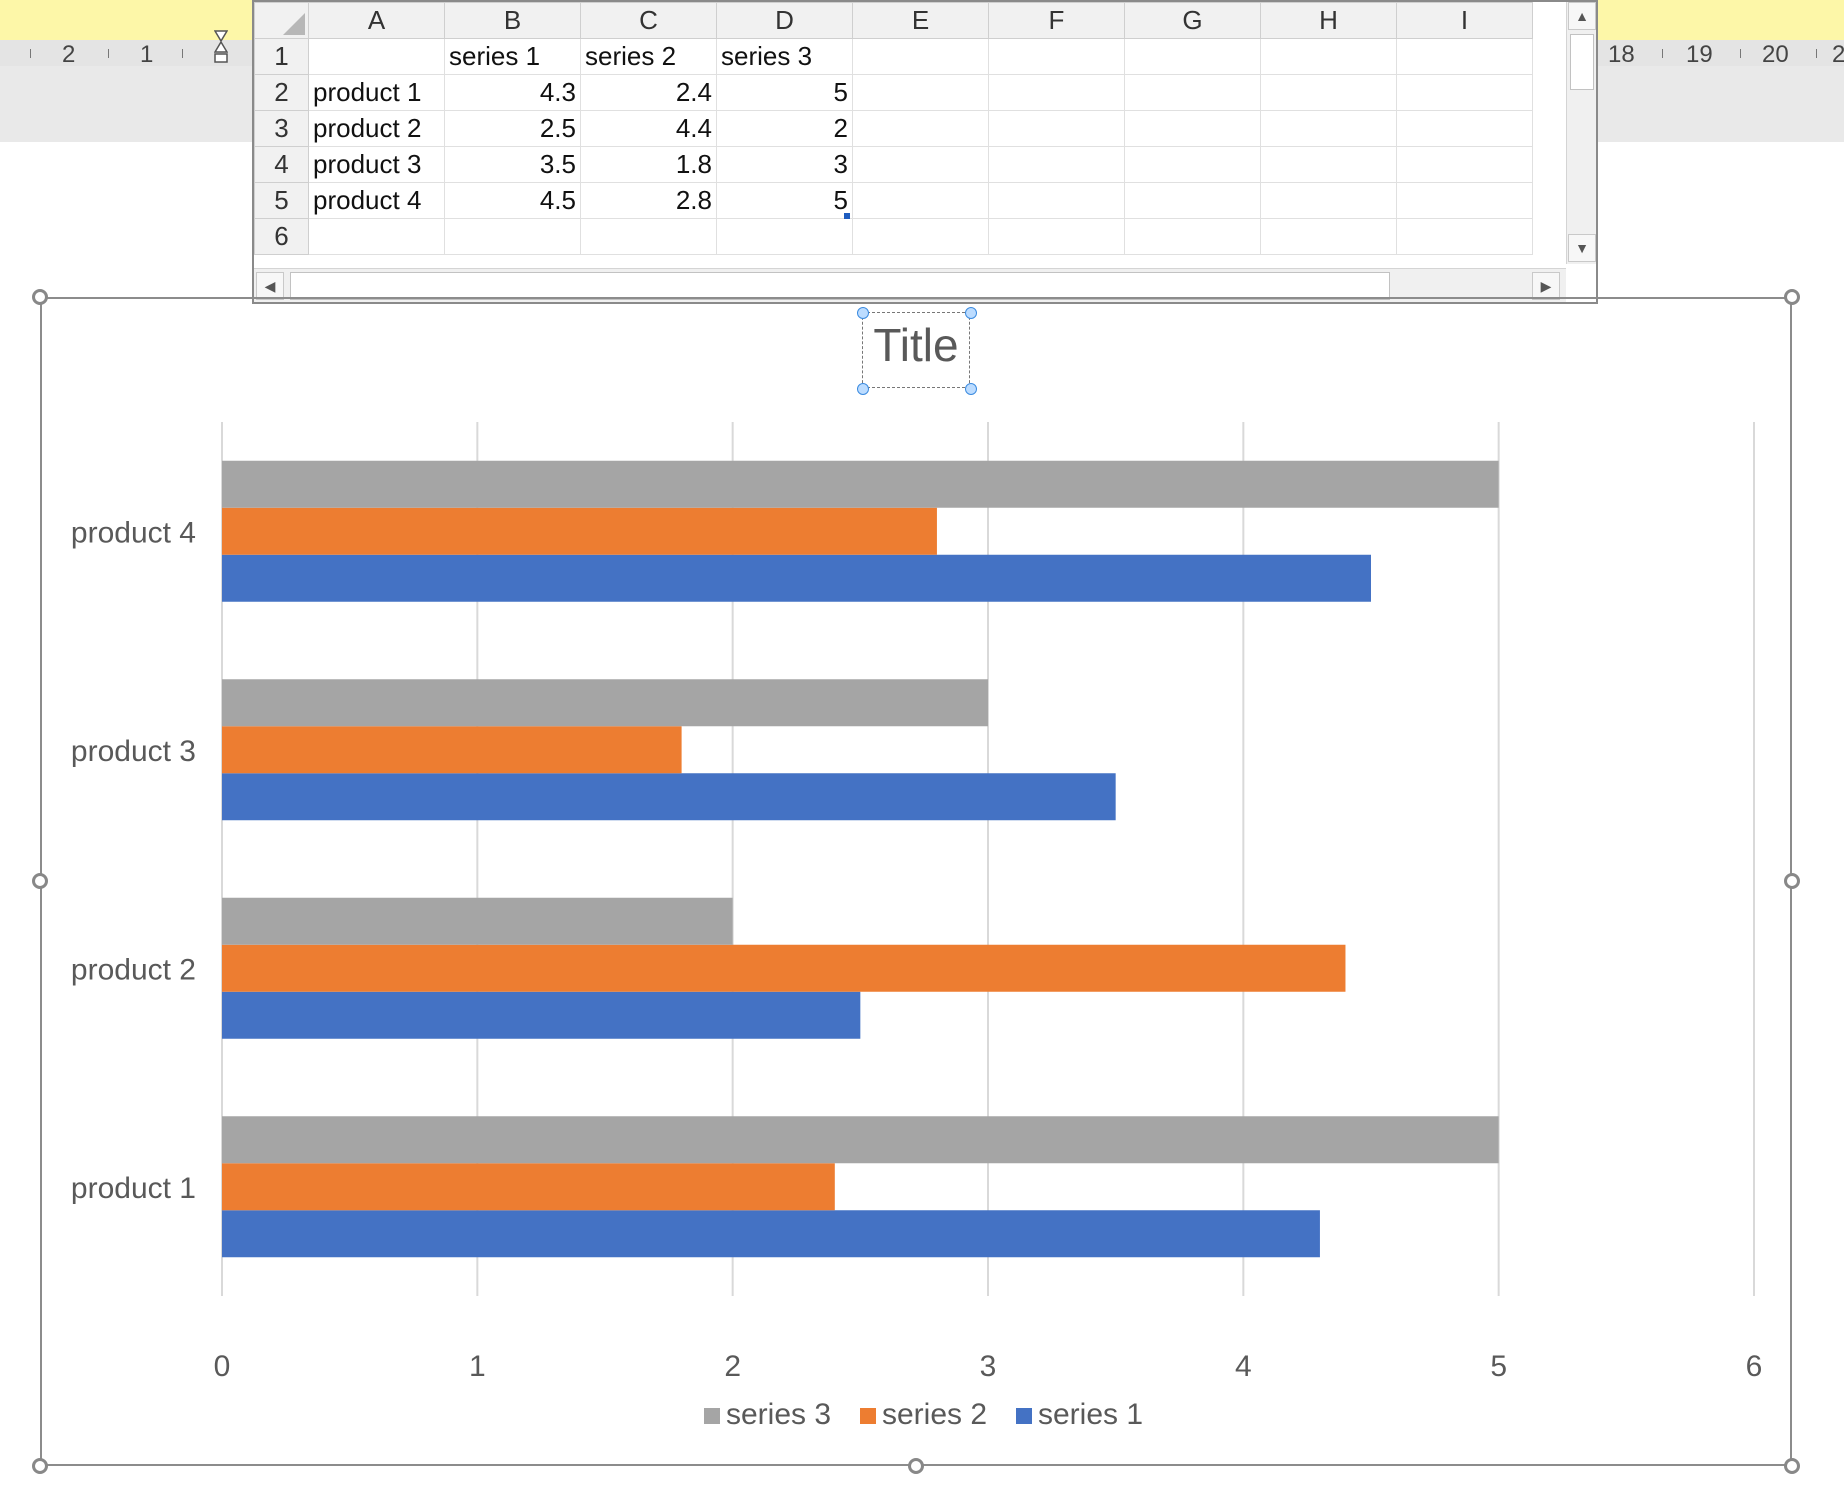  Describe the element at coordinates (281, 200) in the screenshot. I see `row-header: 5` at that location.